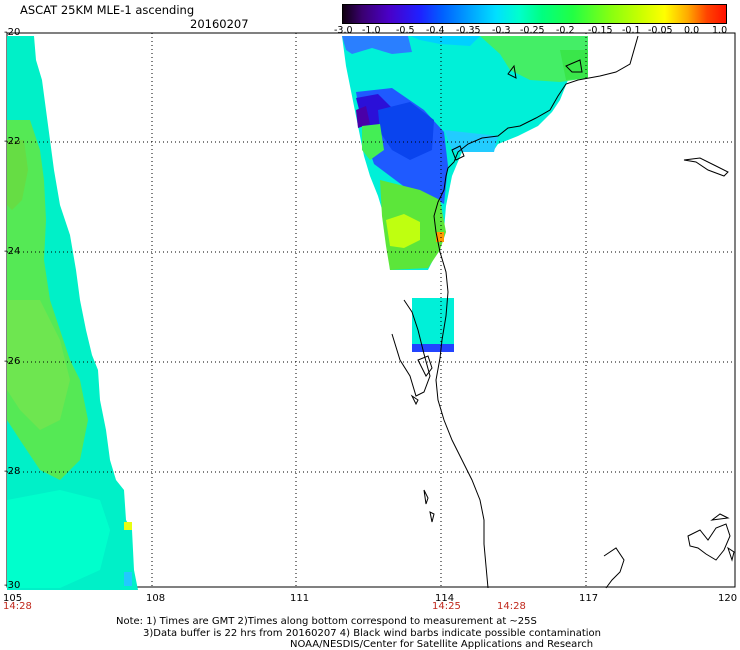 This screenshot has width=740, height=650. I want to click on lat-label-24: -24, so click(12, 251).